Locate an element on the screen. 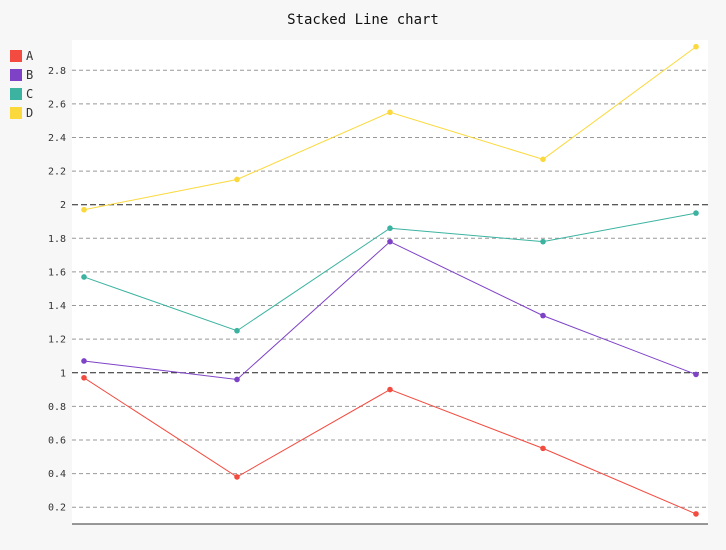 The height and width of the screenshot is (550, 726). legend-item: C is located at coordinates (21, 94).